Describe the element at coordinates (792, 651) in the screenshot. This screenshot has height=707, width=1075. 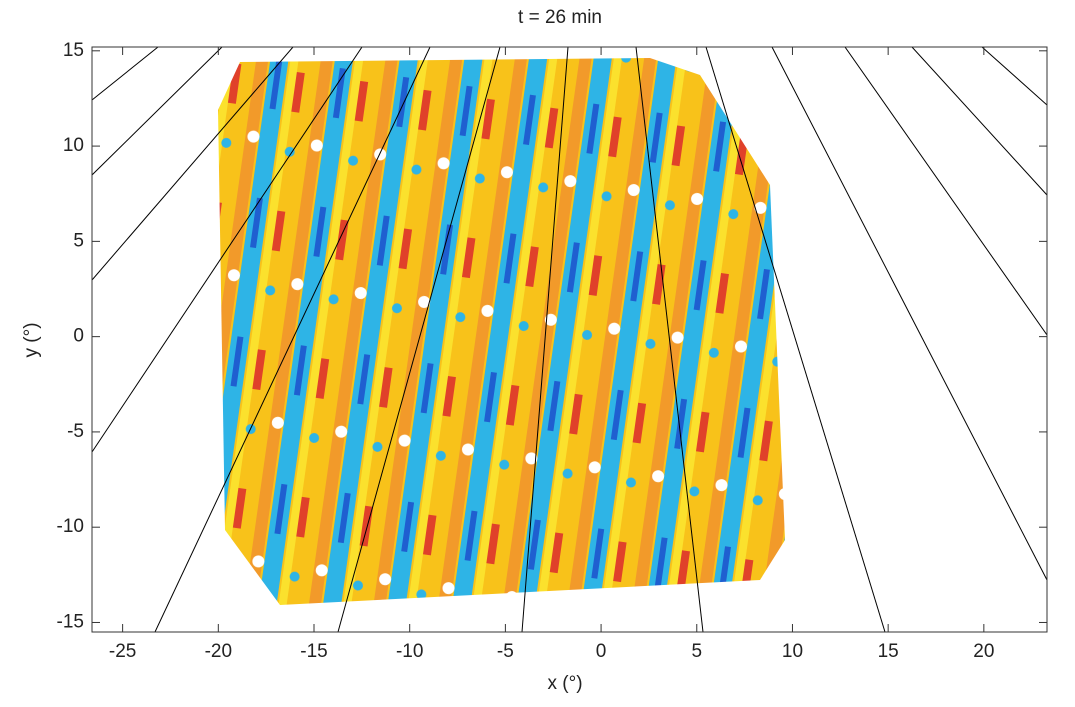
I see `x-tick-label: 10` at that location.